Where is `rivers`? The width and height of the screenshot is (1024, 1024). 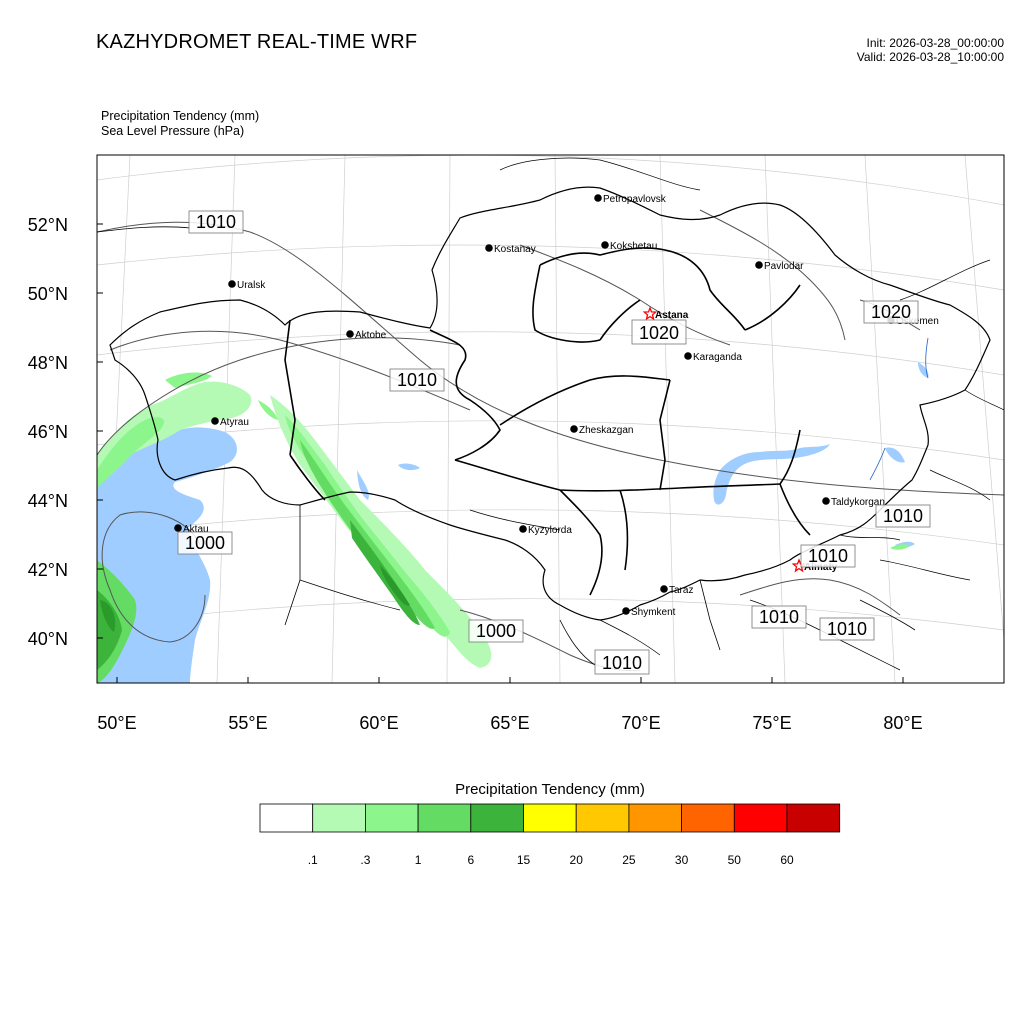 rivers is located at coordinates (899, 409).